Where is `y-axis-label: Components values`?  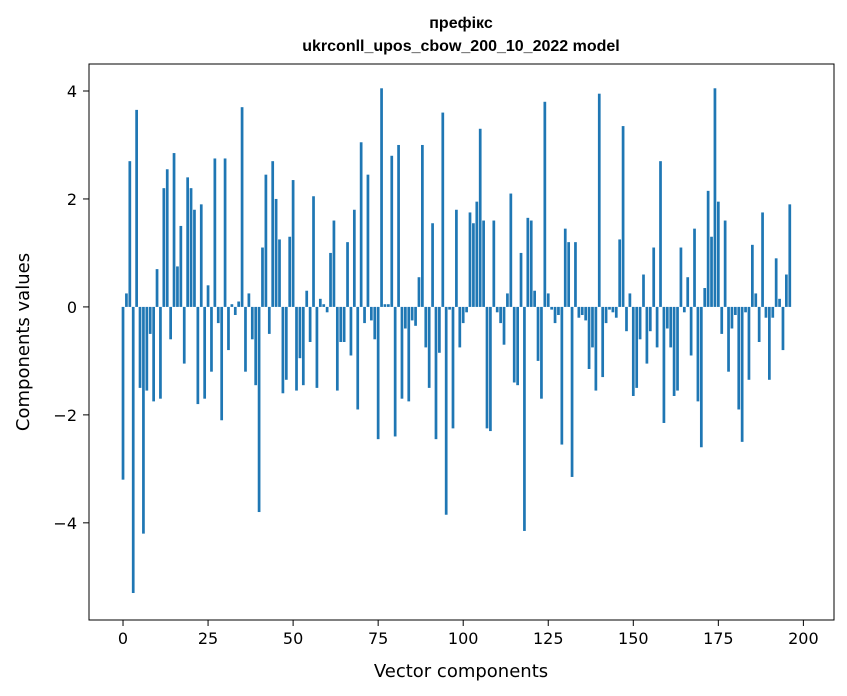 y-axis-label: Components values is located at coordinates (23, 342).